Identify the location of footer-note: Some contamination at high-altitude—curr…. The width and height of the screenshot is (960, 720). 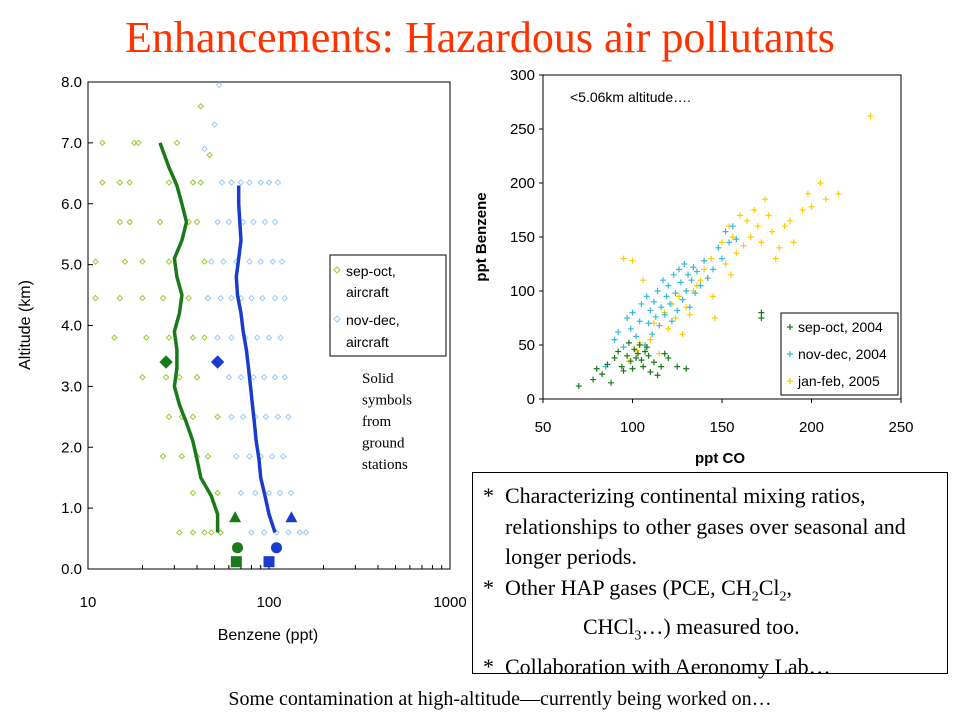
(500, 699).